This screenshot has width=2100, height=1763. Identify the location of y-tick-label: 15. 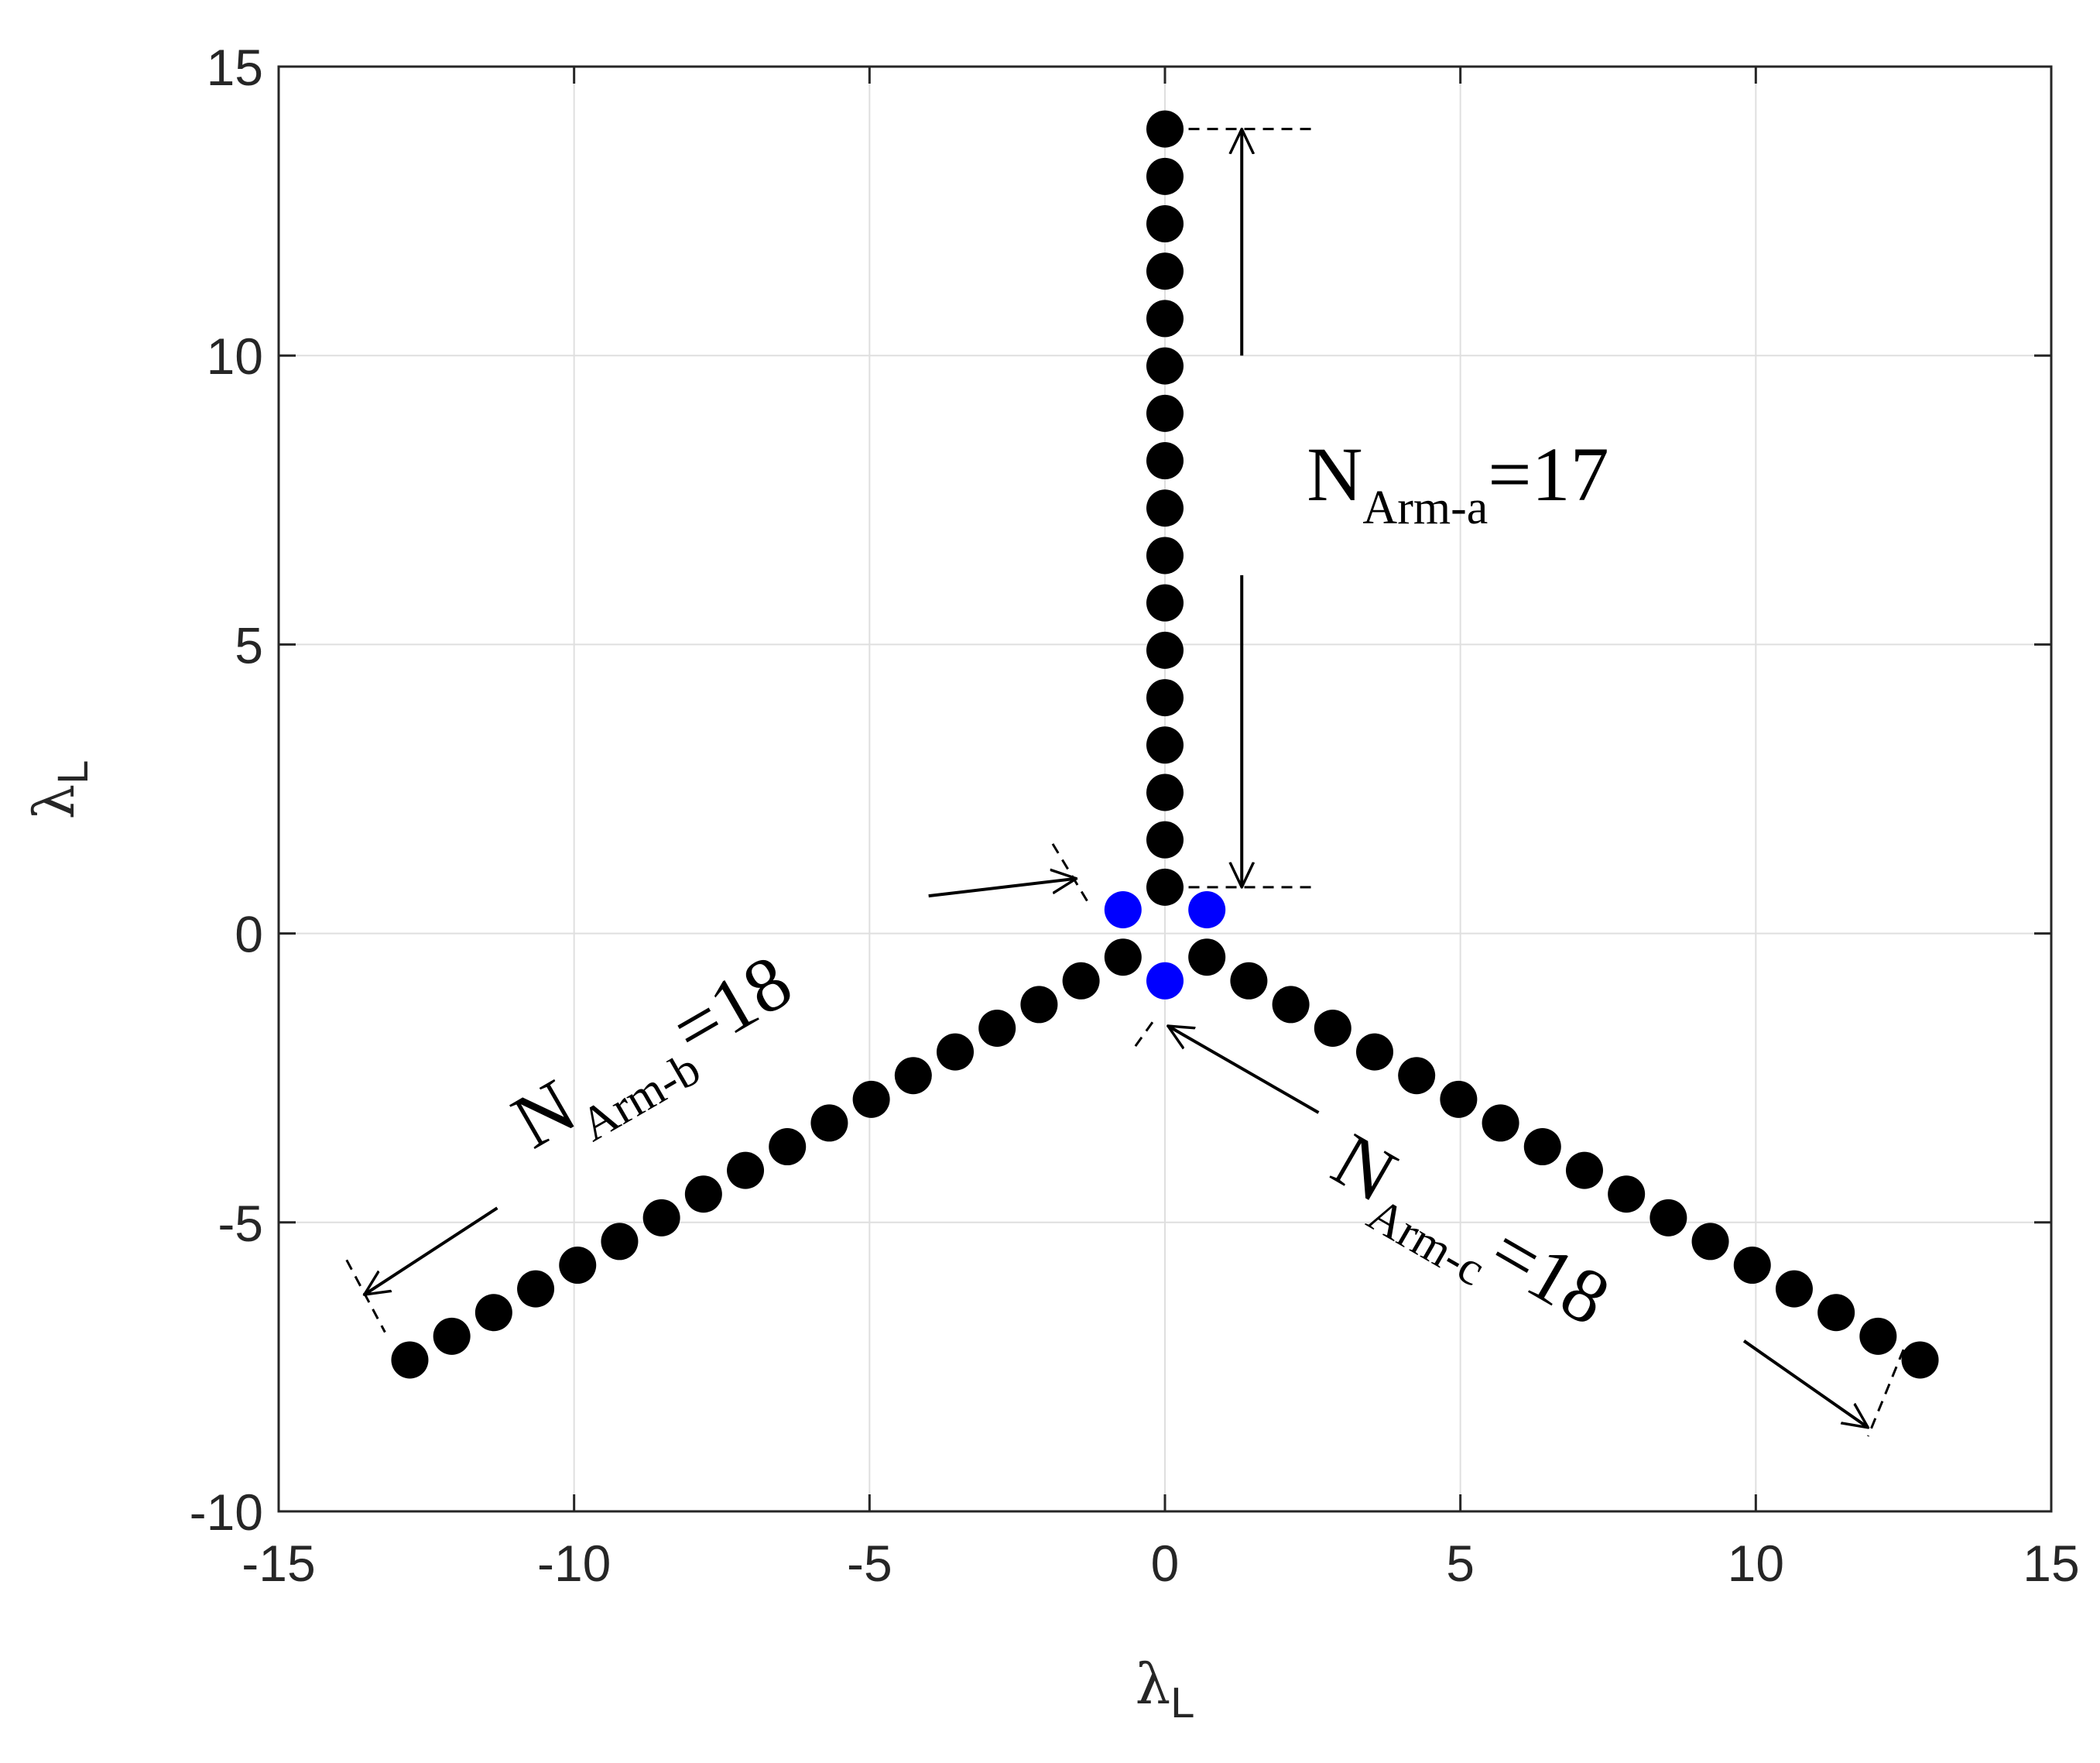
(235, 67).